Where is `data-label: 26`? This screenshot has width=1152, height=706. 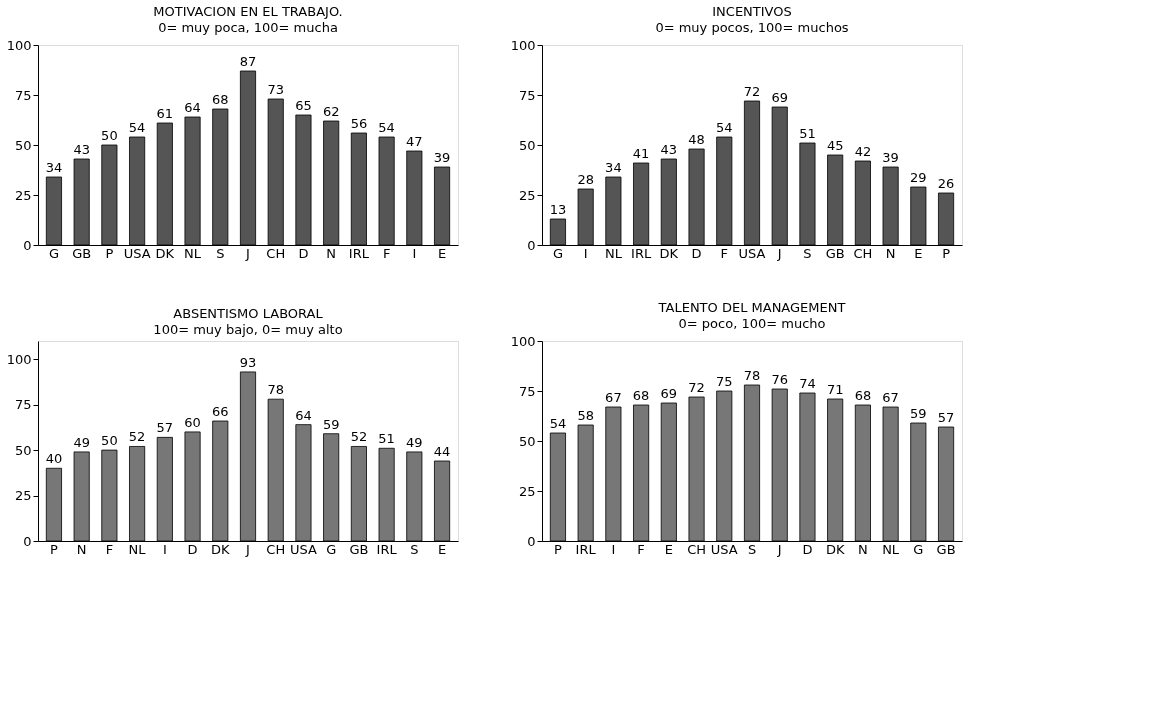
data-label: 26 is located at coordinates (946, 183).